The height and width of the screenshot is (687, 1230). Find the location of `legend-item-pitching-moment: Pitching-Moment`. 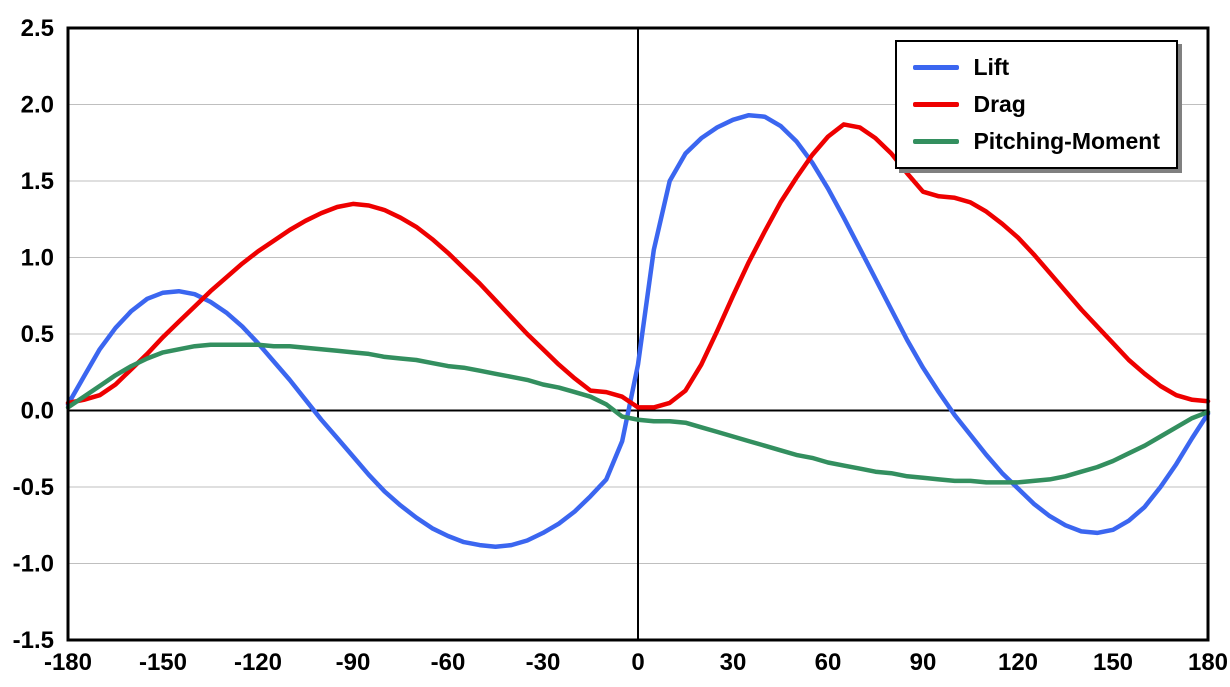

legend-item-pitching-moment: Pitching-Moment is located at coordinates (1036, 141).